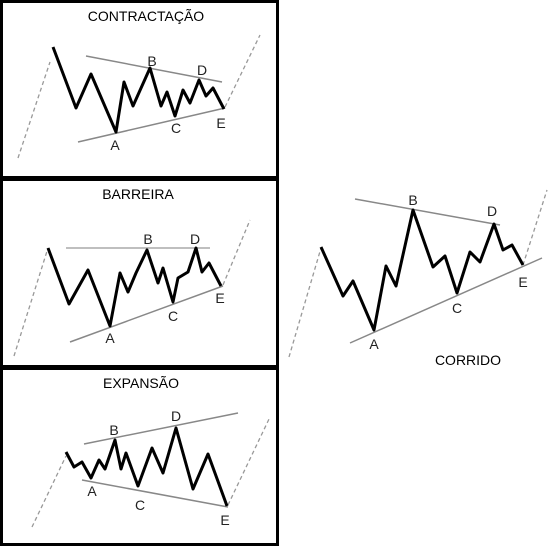  I want to click on contraction-wave, so click(138, 90).